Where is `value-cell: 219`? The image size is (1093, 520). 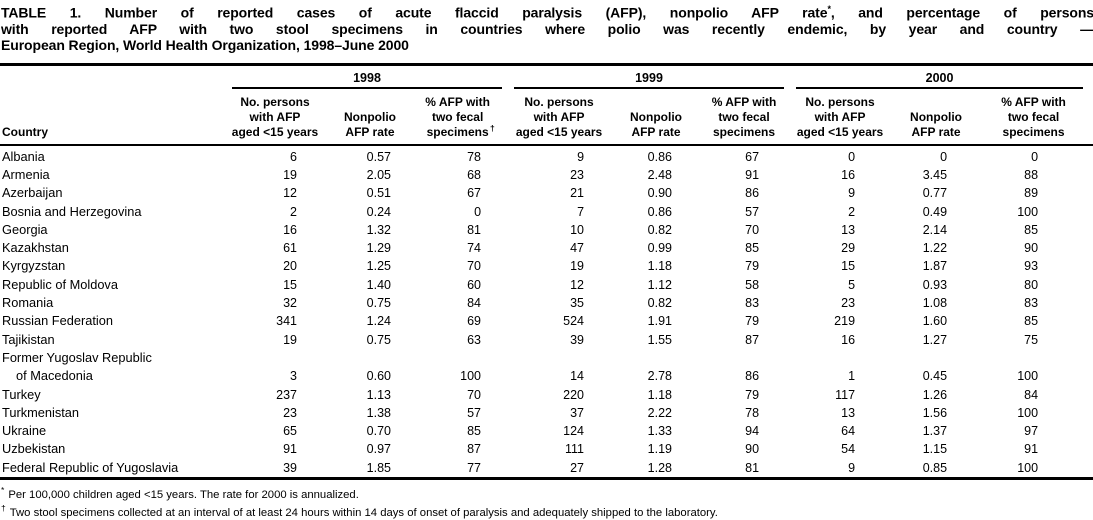
value-cell: 219 is located at coordinates (845, 321).